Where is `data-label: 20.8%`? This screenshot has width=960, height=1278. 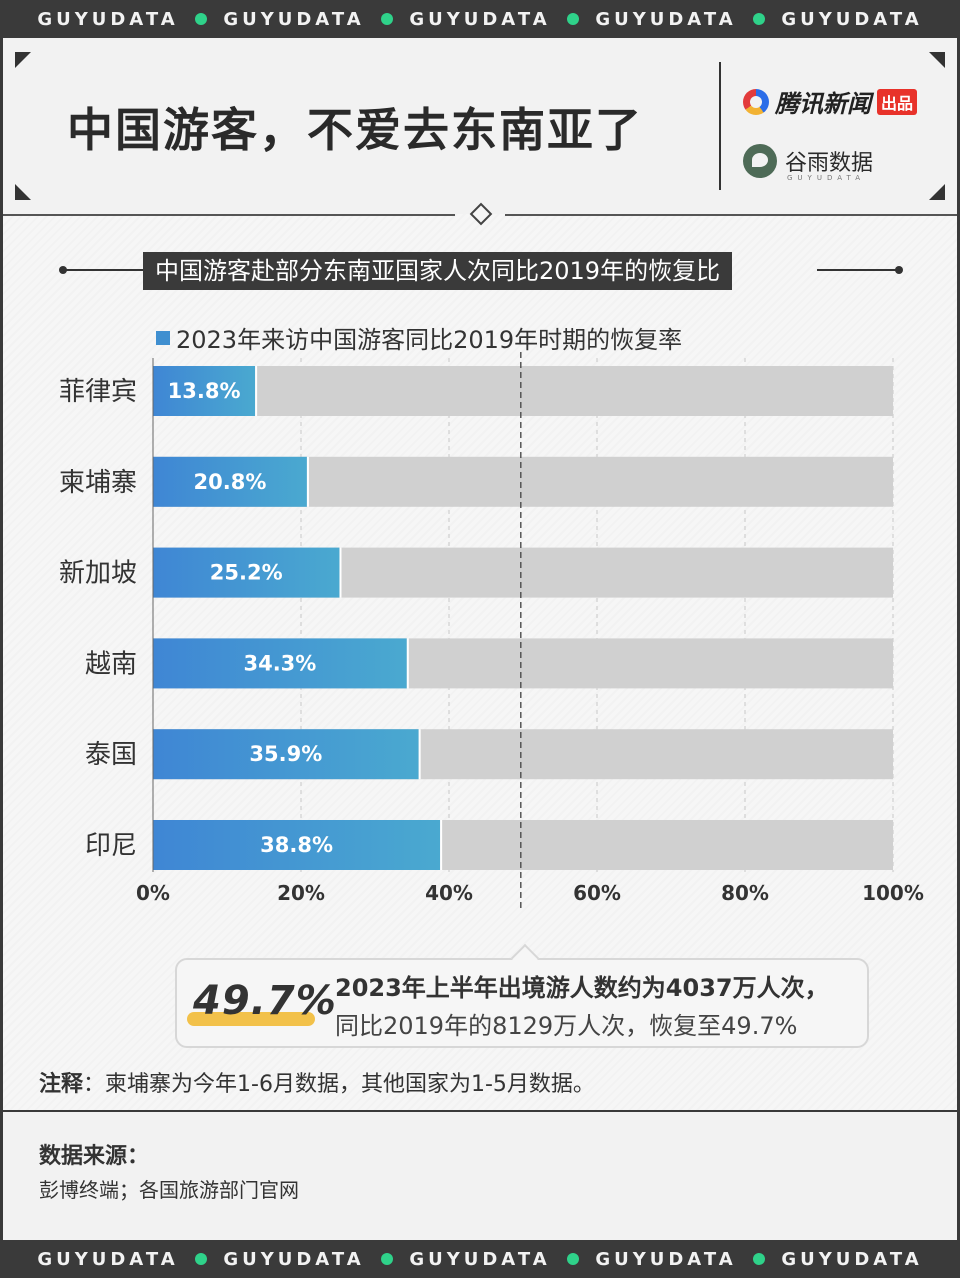 data-label: 20.8% is located at coordinates (230, 482).